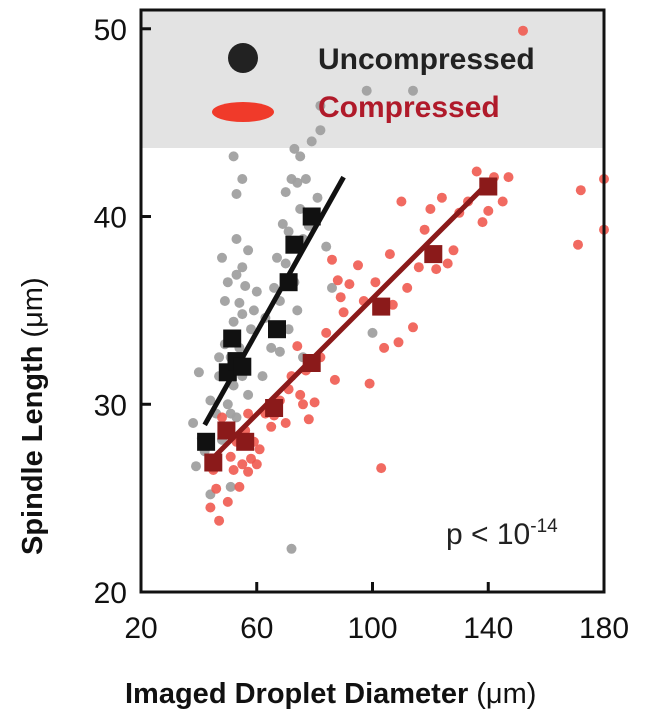  Describe the element at coordinates (372, 628) in the screenshot. I see `x-tick-label: 100` at that location.